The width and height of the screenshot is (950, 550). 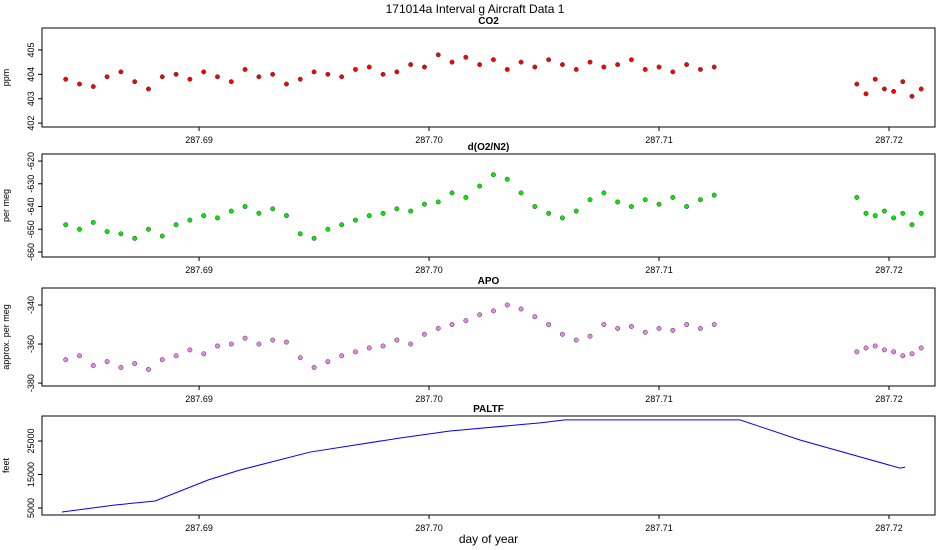 I want to click on y-tick-label: 25000, so click(x=31, y=440).